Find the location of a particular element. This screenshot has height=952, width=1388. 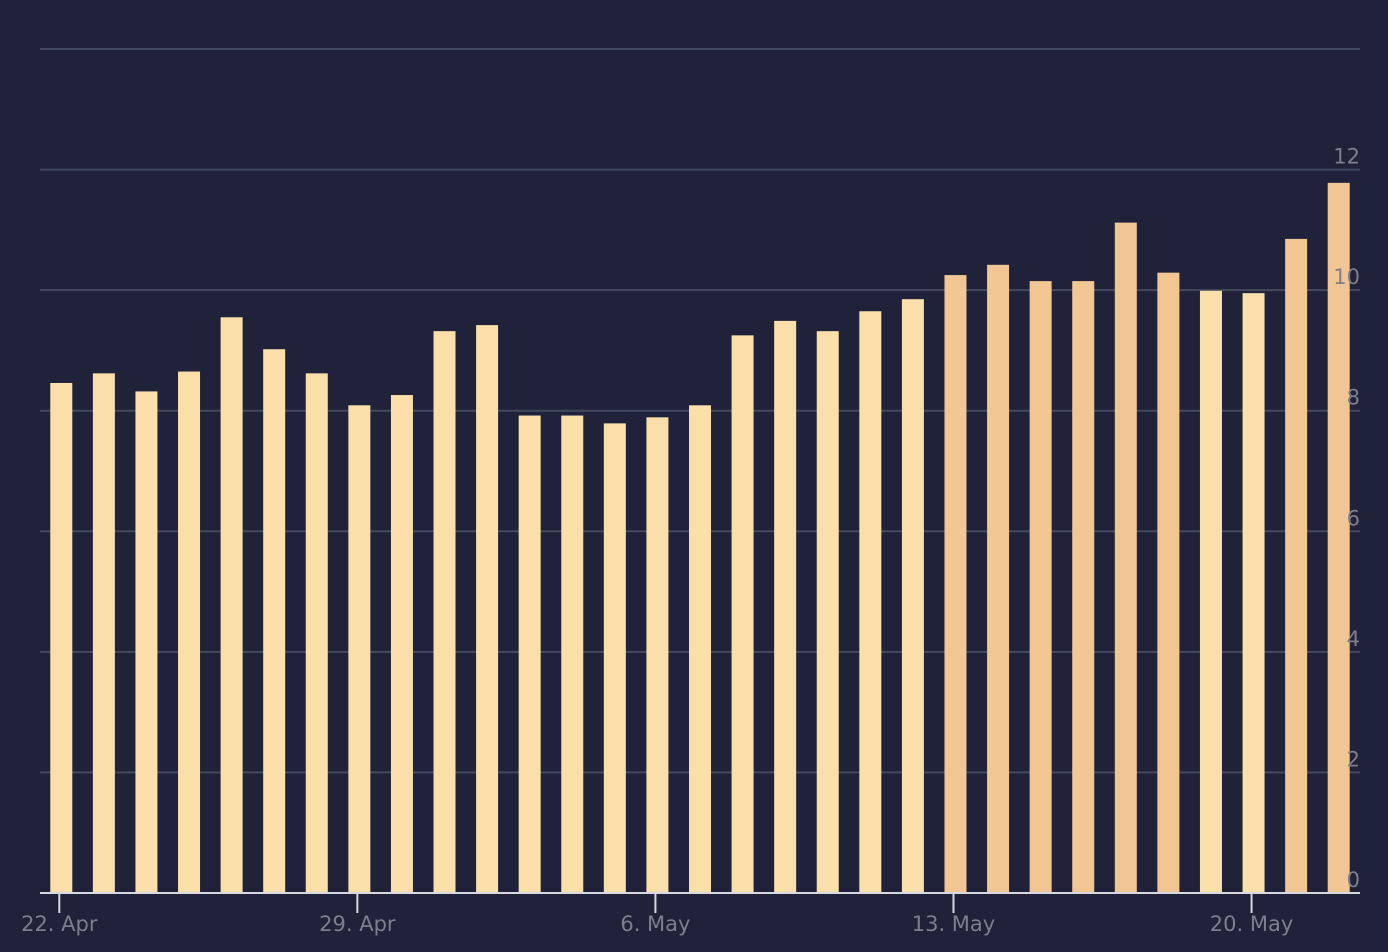

x-tick-label: 20. May is located at coordinates (1252, 924).